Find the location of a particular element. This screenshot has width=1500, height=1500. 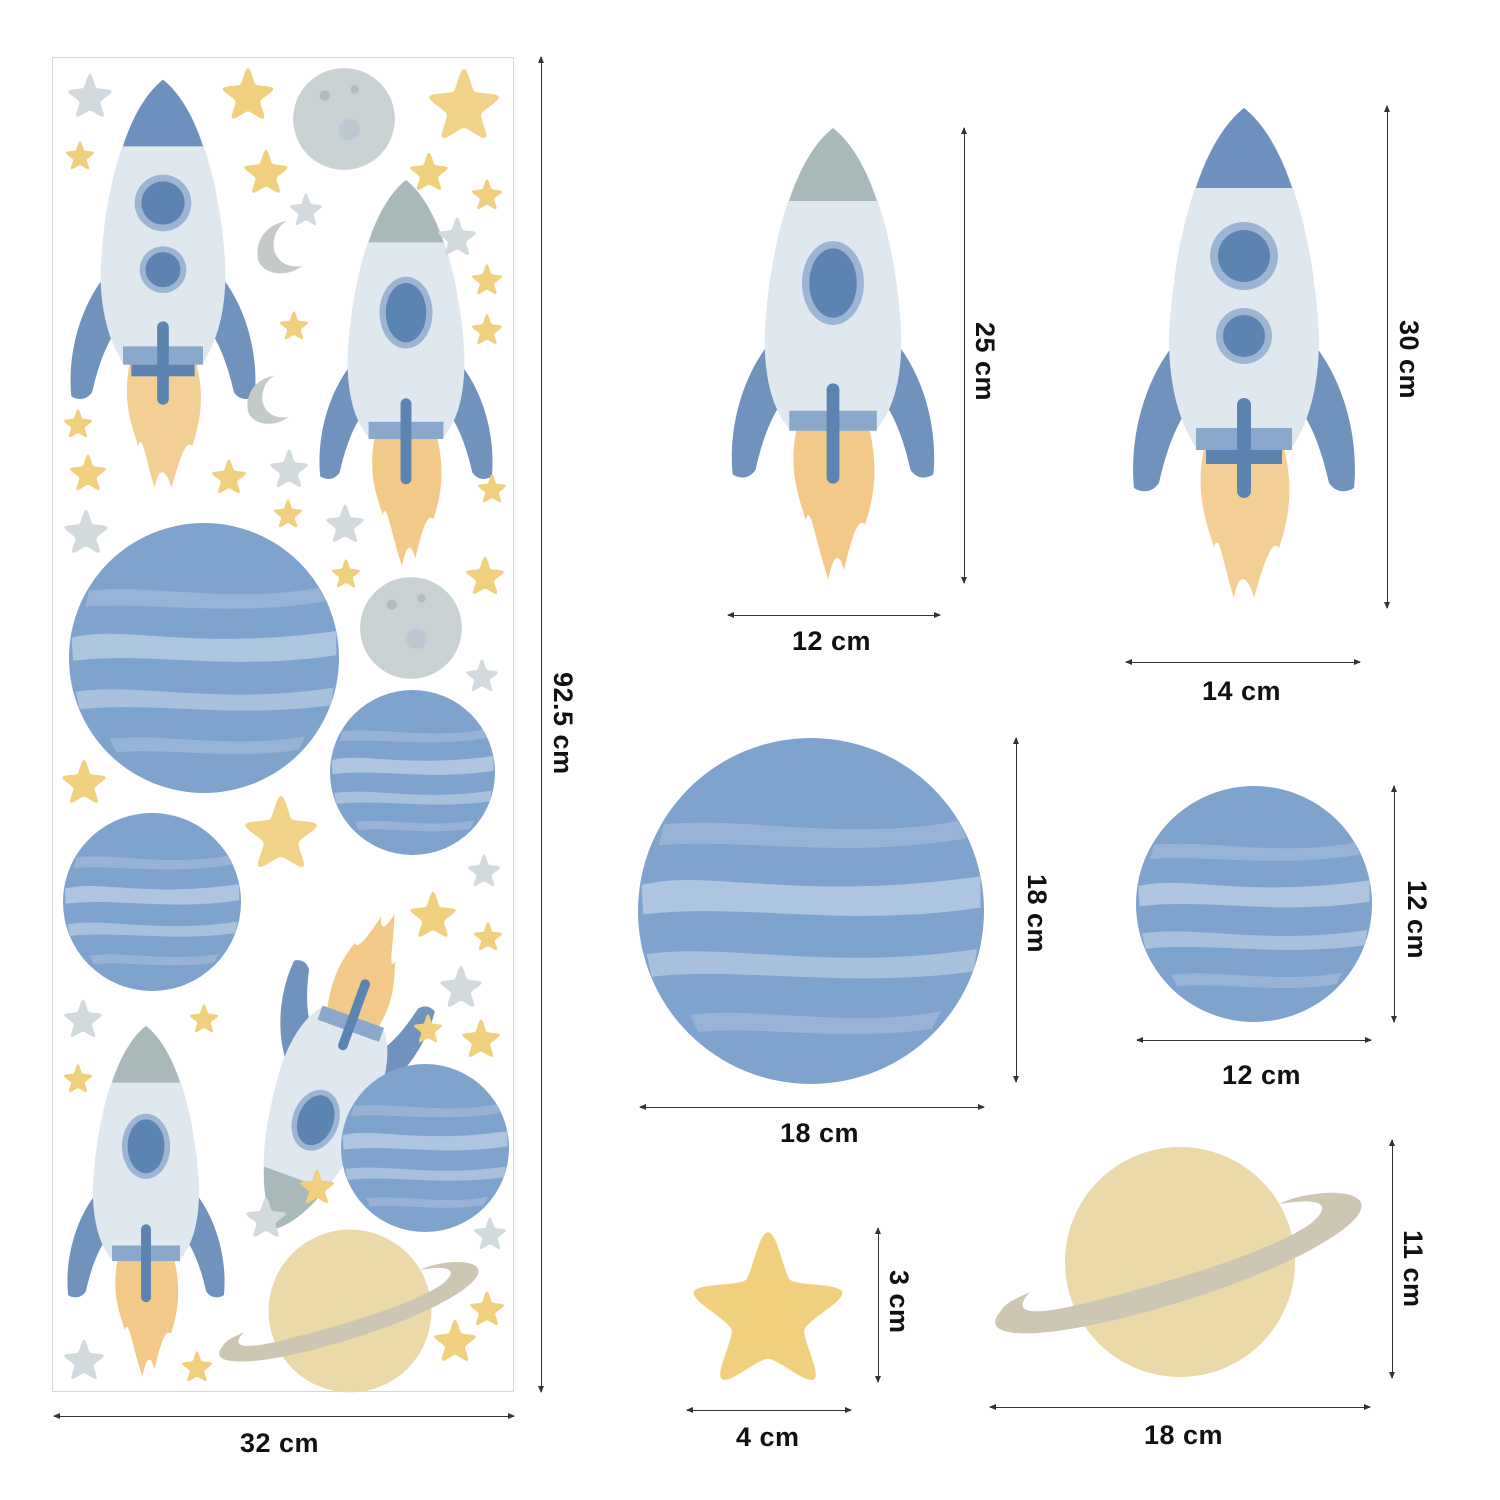

rocket-25-height-label: 25 cm is located at coordinates (985, 362).